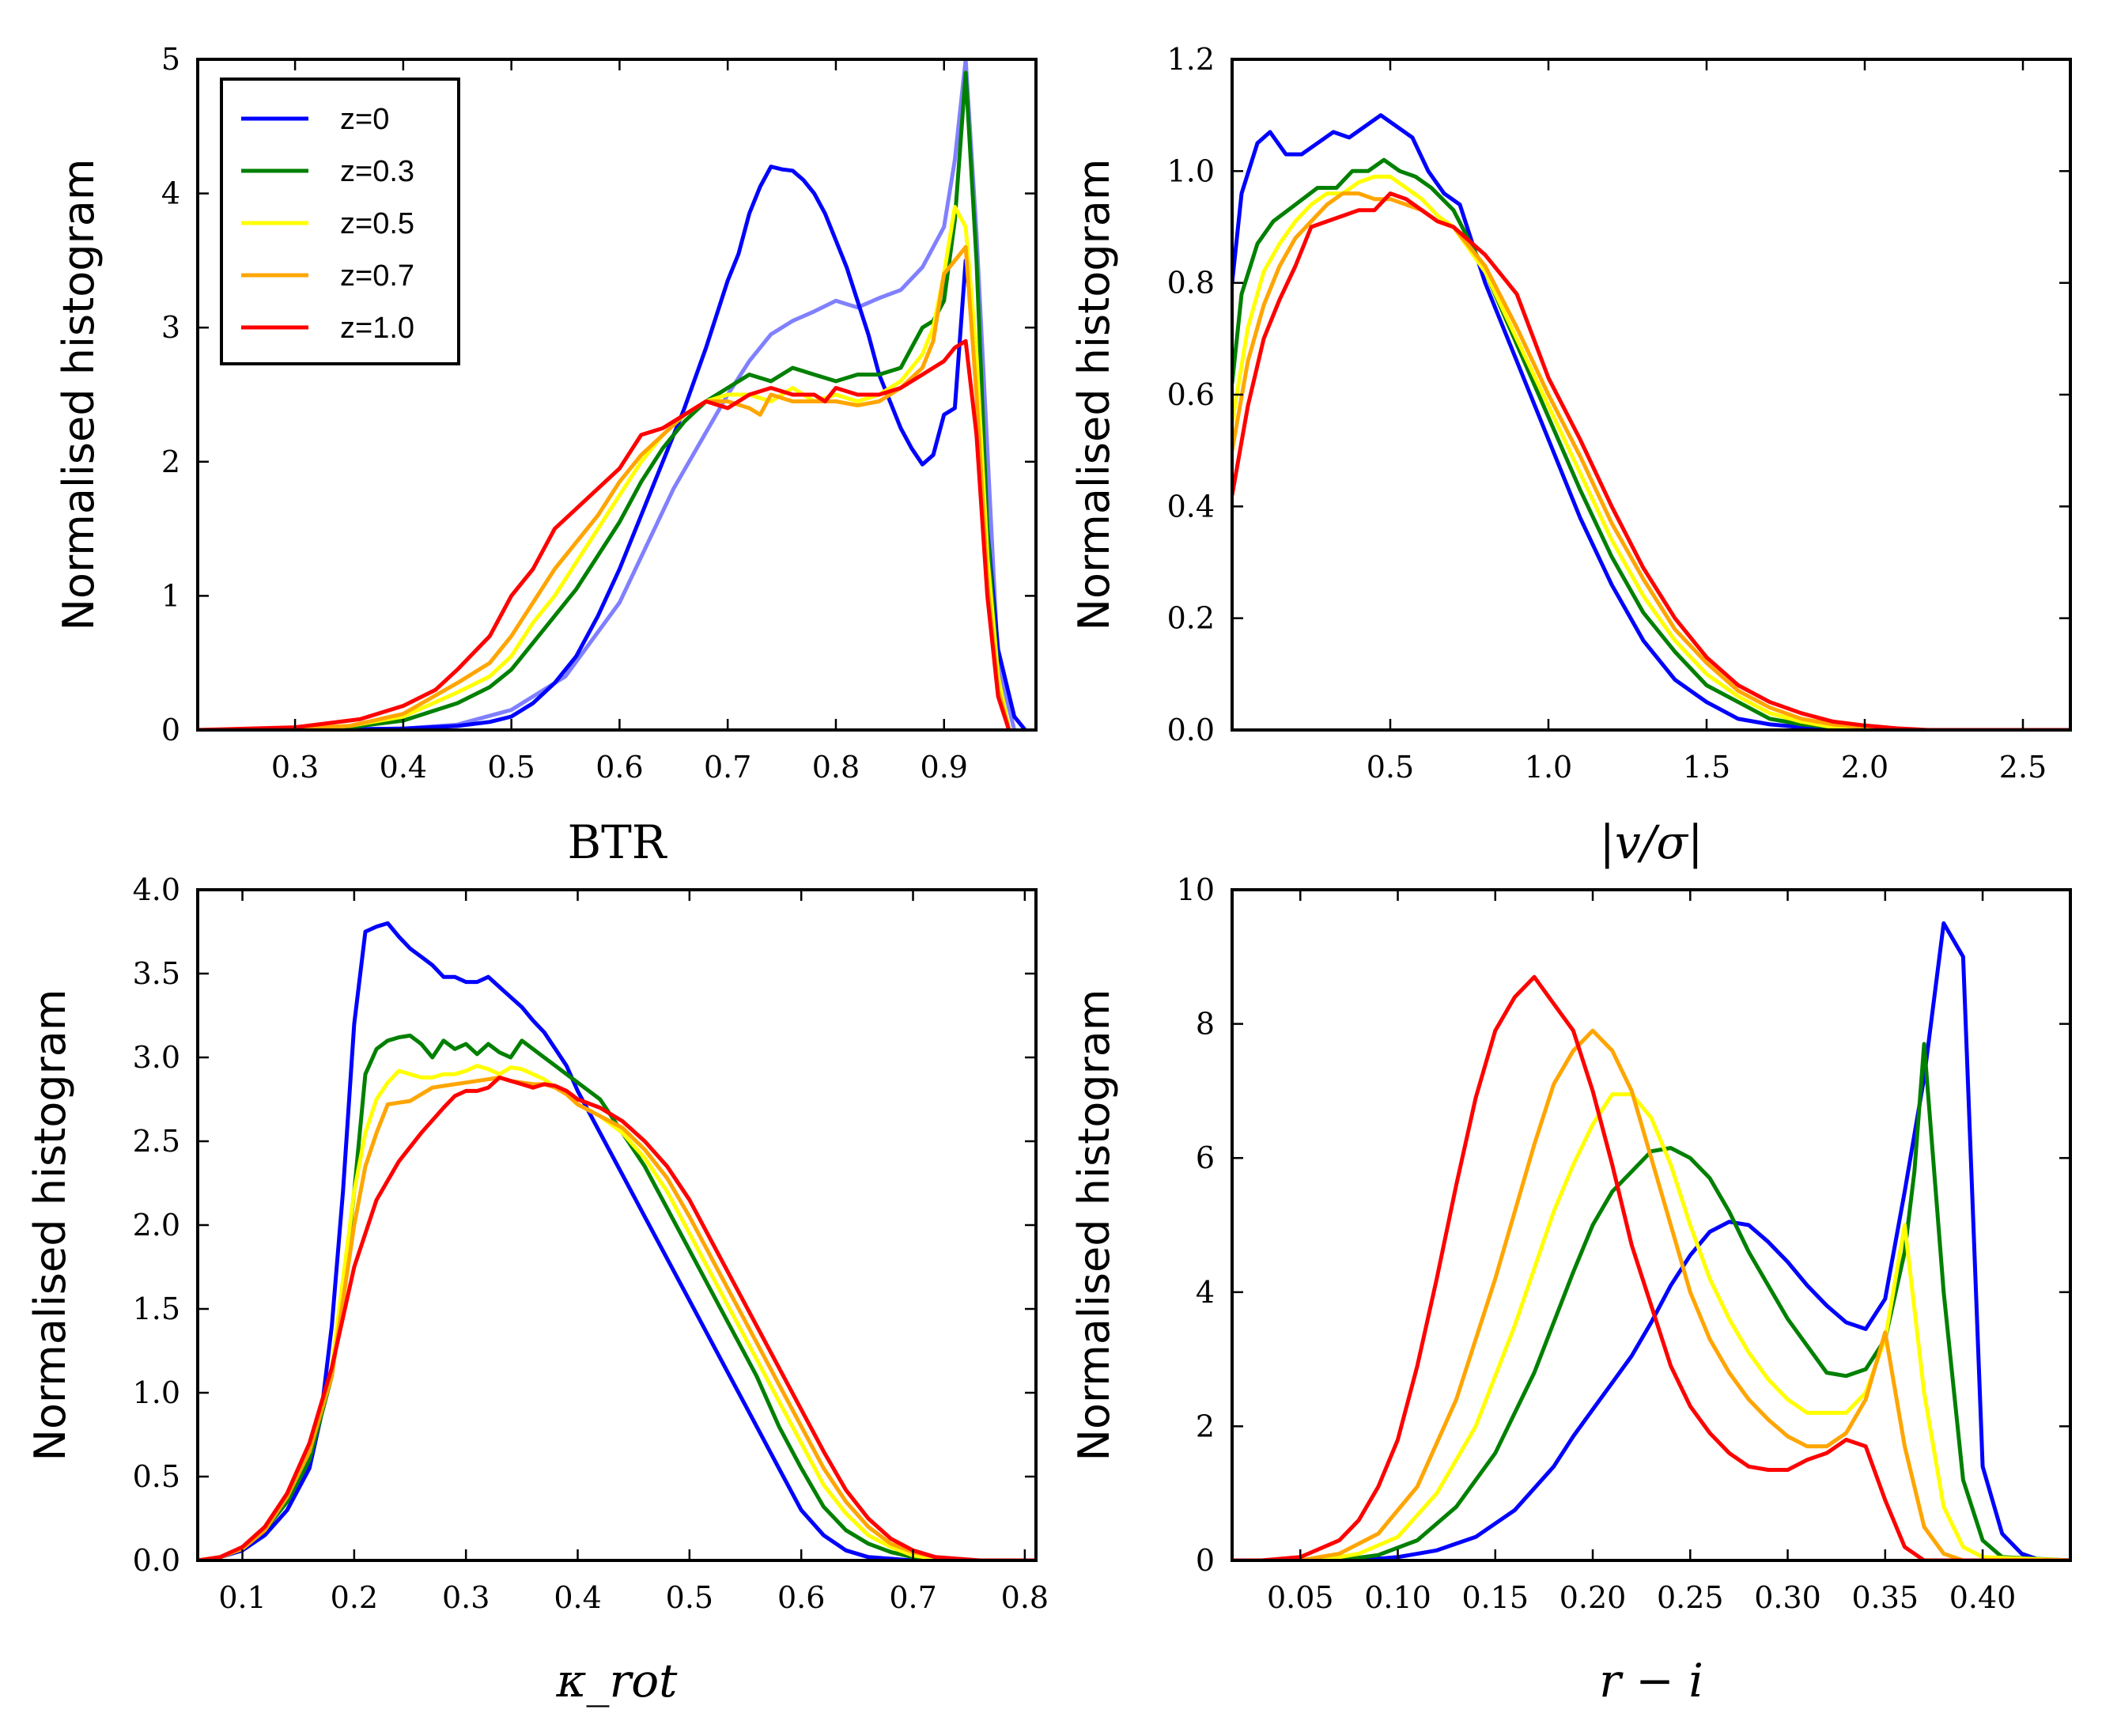 The image size is (2102, 1736). I want to click on legend: z=0 z=0.3 z=0.5 z=0.7 z=1.0, so click(340, 222).